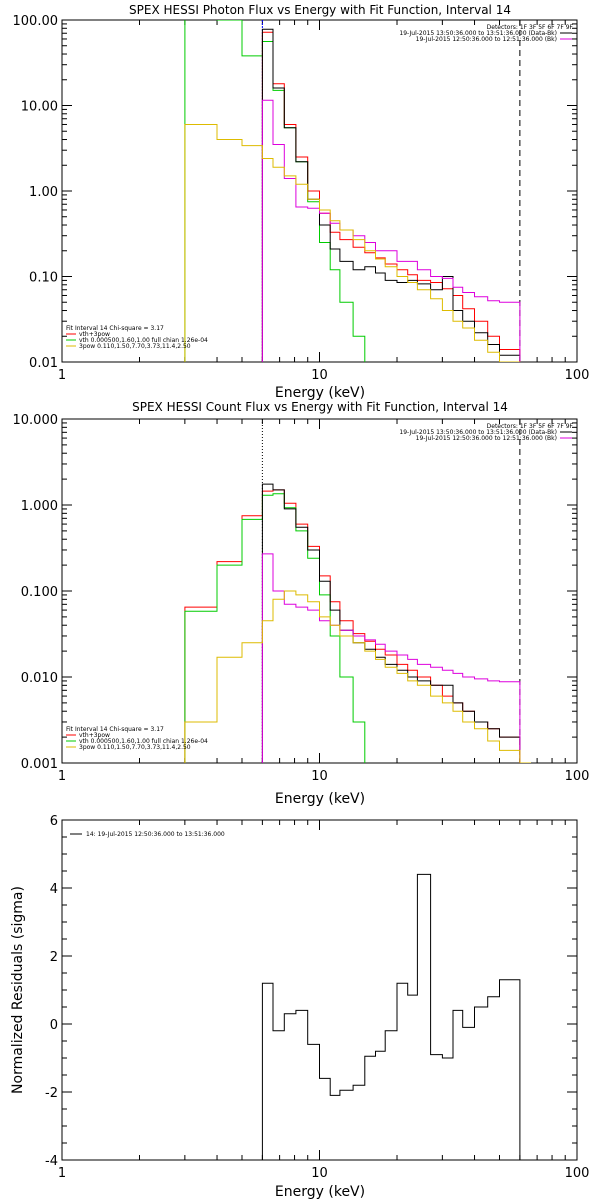  I want to click on y-tick-label: 10.000, so click(36, 420).